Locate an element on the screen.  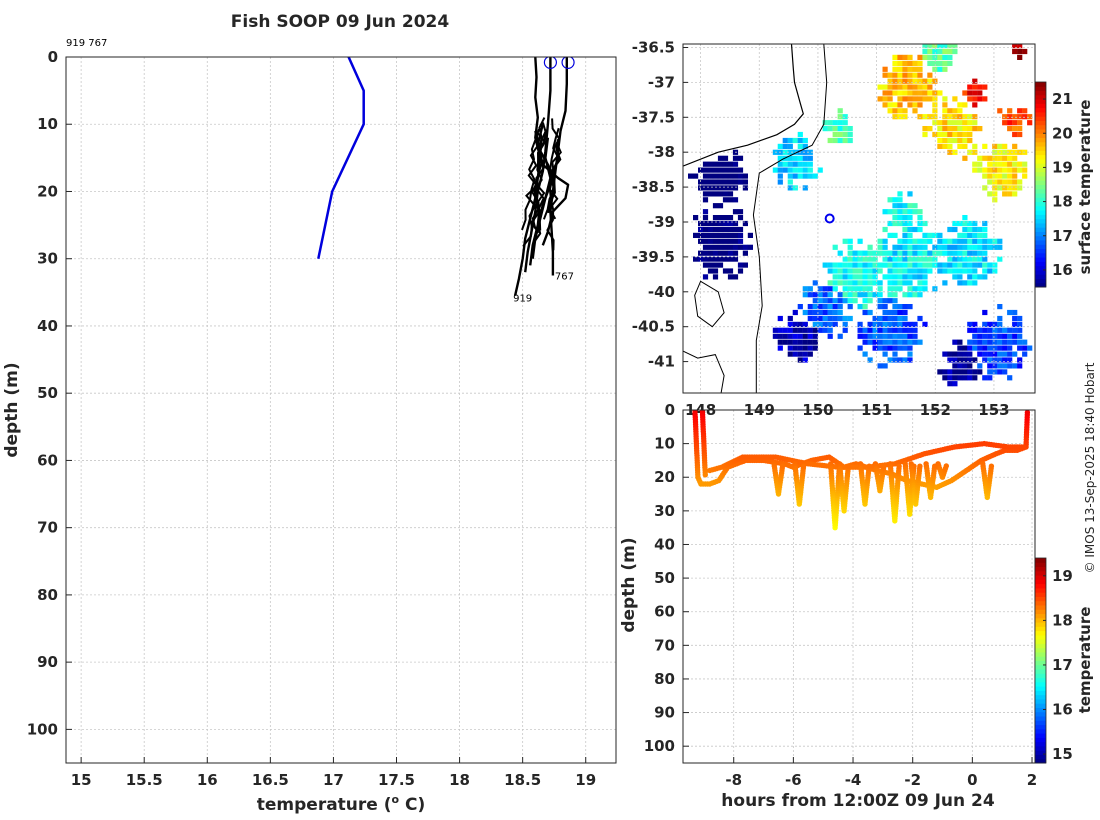
profile-ytick-label: 90 is located at coordinates (47, 662).